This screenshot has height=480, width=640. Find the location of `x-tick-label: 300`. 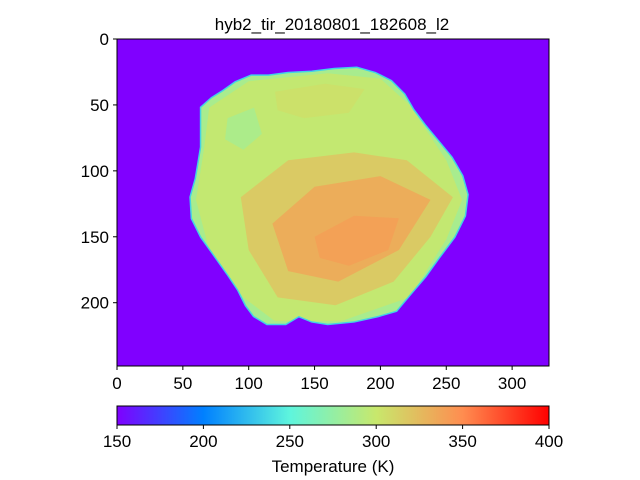

x-tick-label: 300 is located at coordinates (512, 383).